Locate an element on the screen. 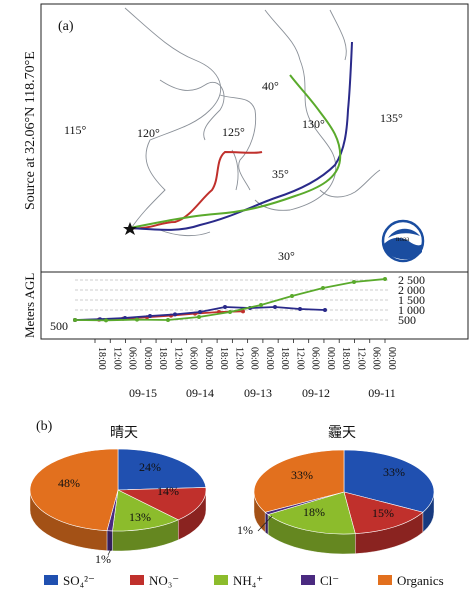 The image size is (473, 603). time-tick-label-14: 06:00 is located at coordinates (315, 358).